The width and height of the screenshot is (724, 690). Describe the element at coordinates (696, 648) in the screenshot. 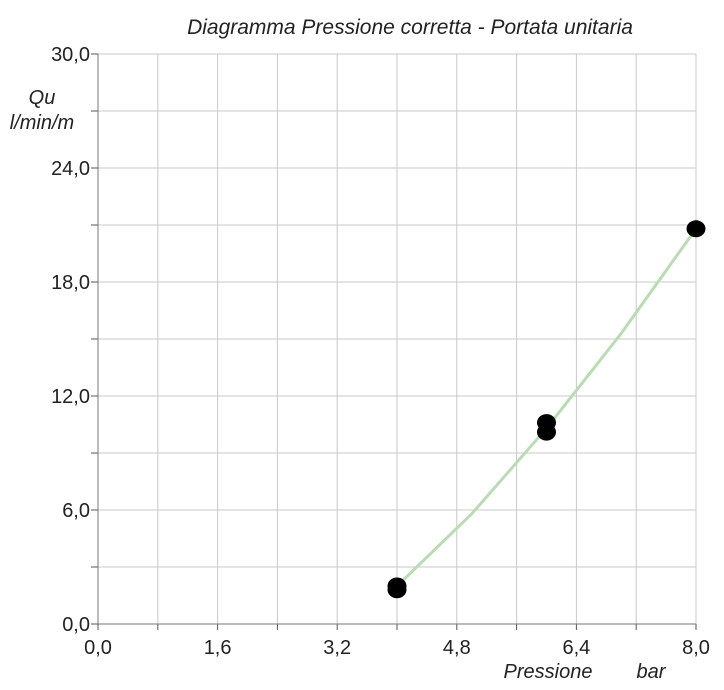

I see `x-tick-label: 8,0` at that location.